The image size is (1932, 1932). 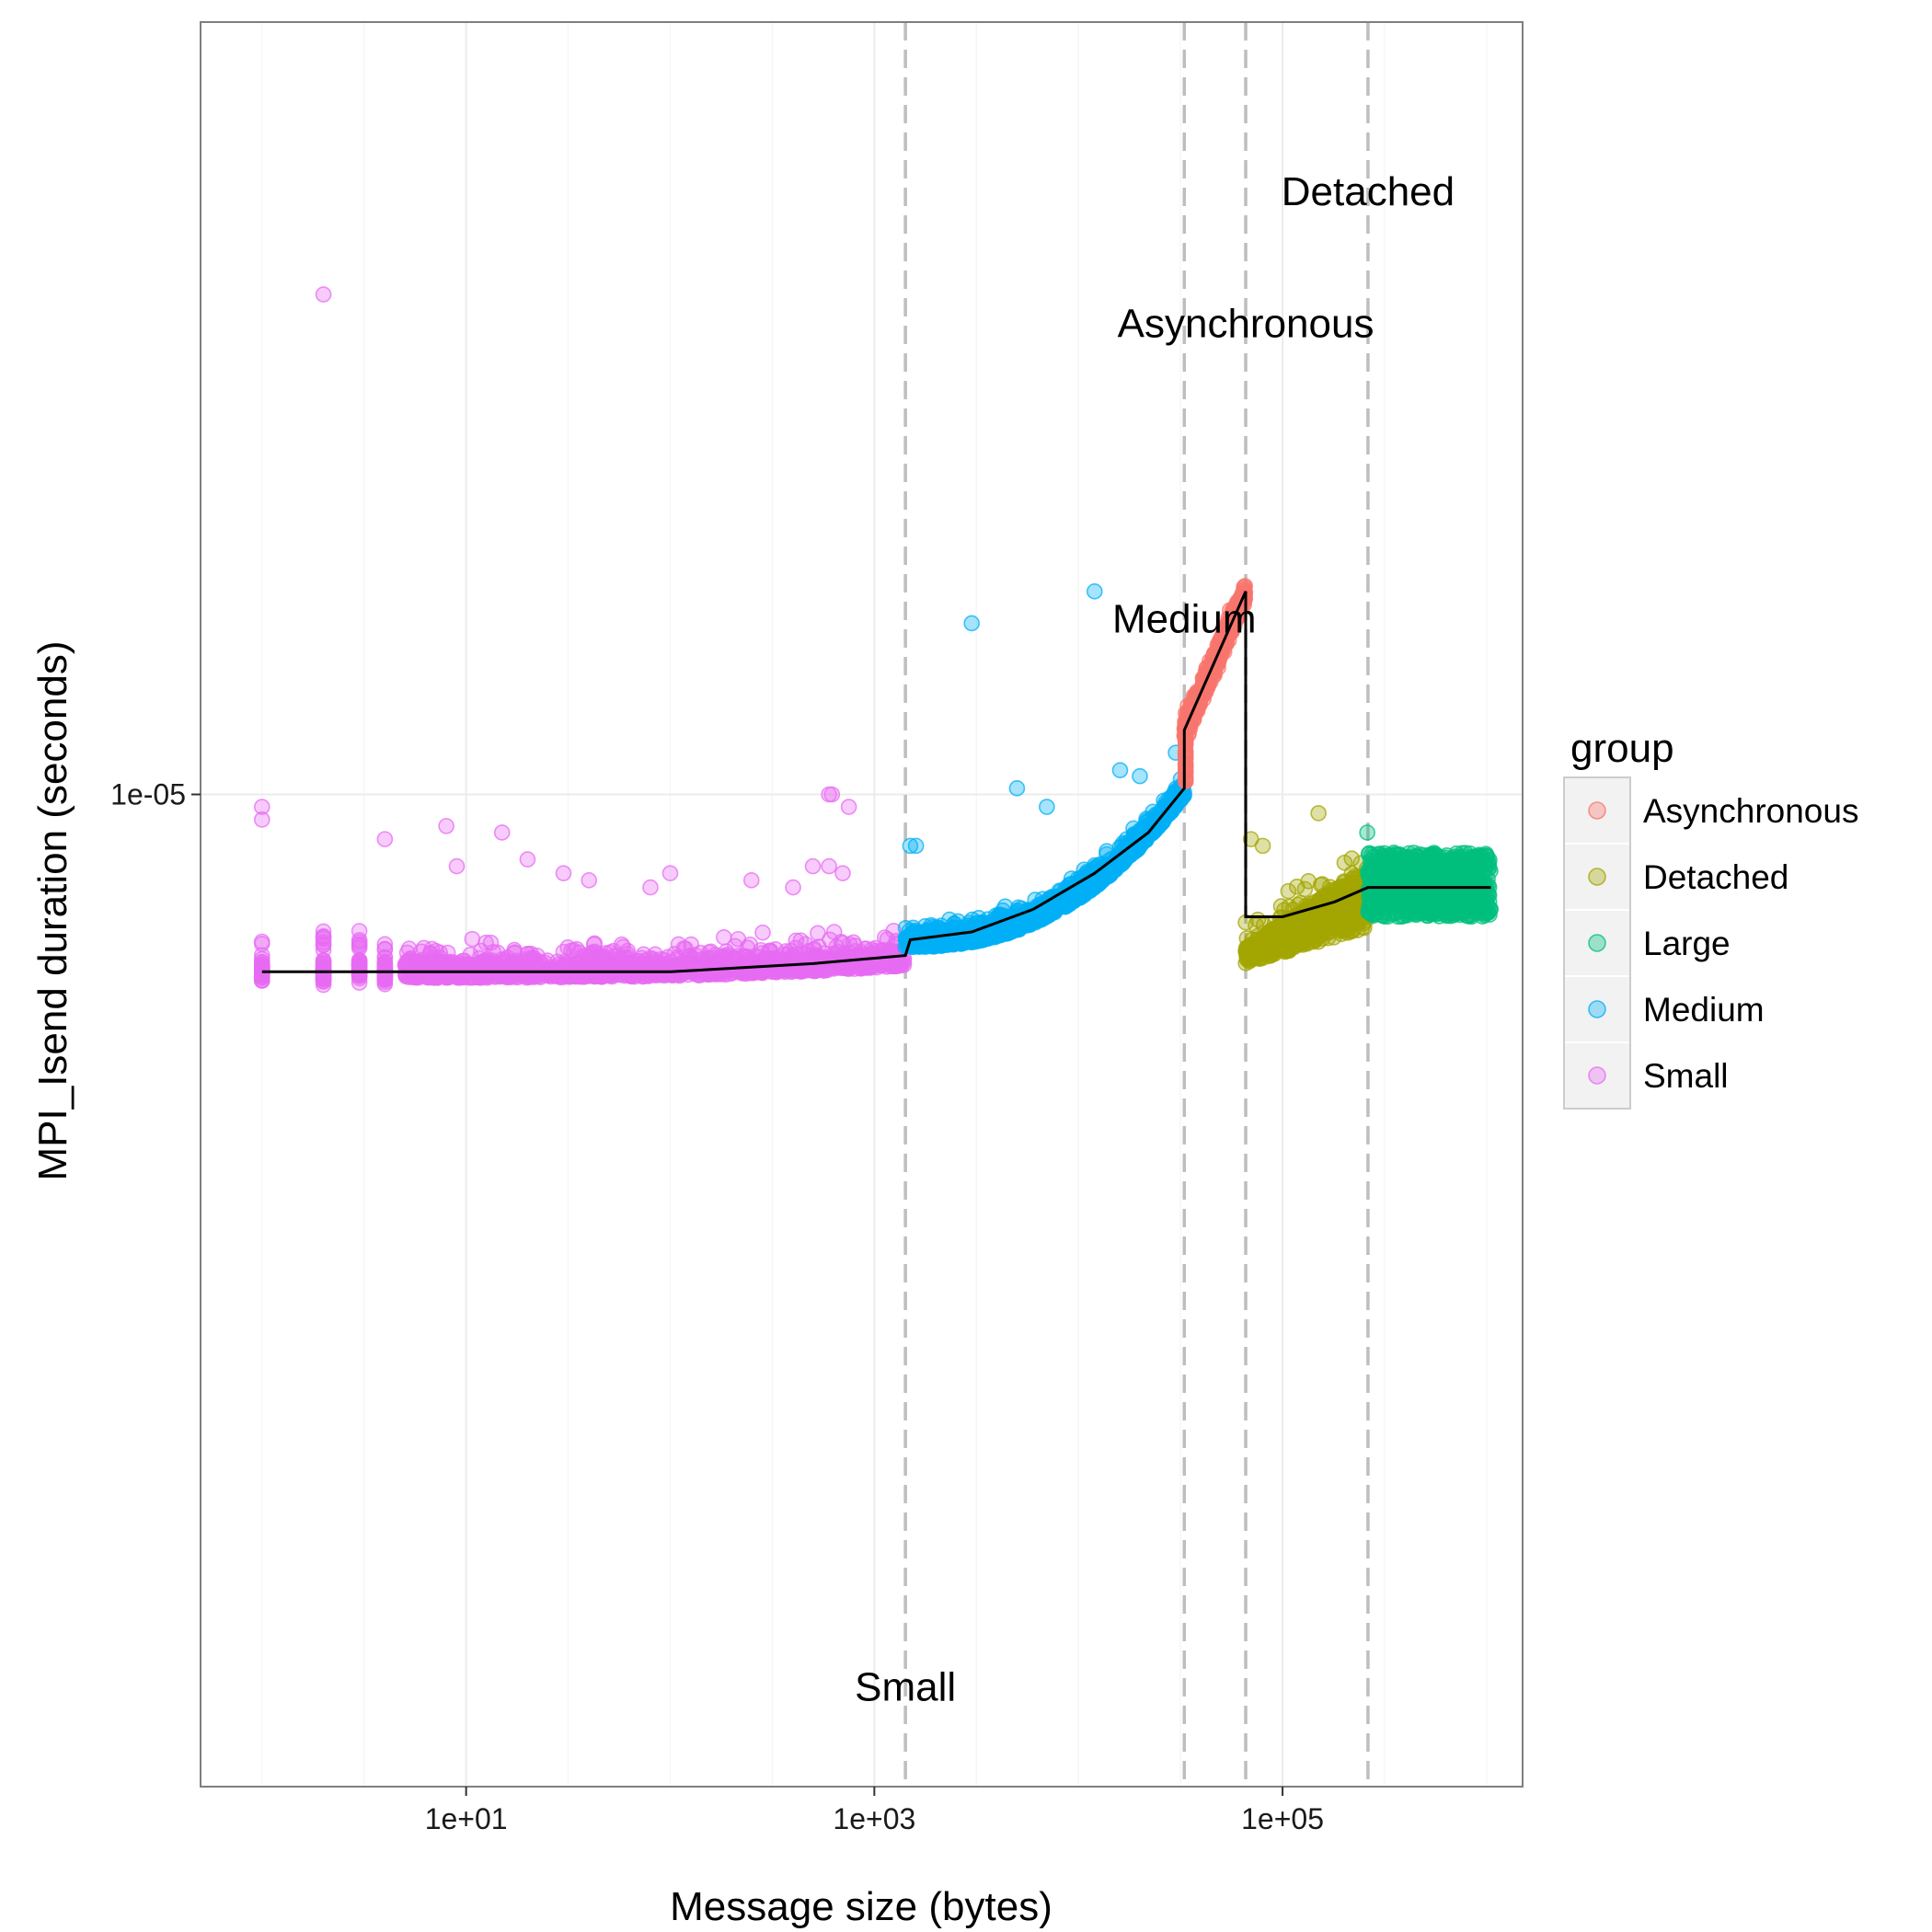 What do you see at coordinates (1622, 748) in the screenshot?
I see `legend-title: group` at bounding box center [1622, 748].